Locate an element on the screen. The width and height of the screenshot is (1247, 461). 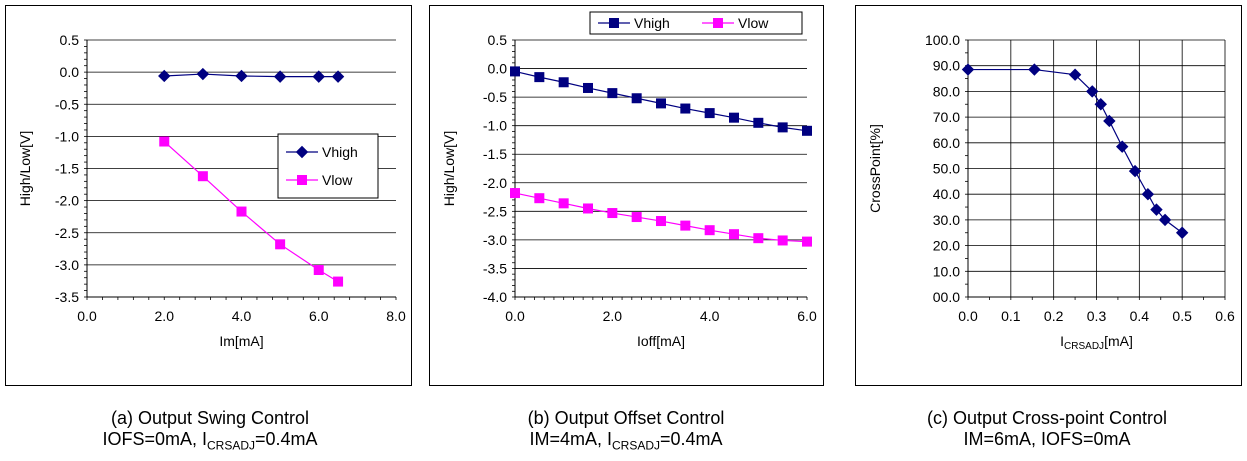
chart-b-legend-box is located at coordinates (696, 23).